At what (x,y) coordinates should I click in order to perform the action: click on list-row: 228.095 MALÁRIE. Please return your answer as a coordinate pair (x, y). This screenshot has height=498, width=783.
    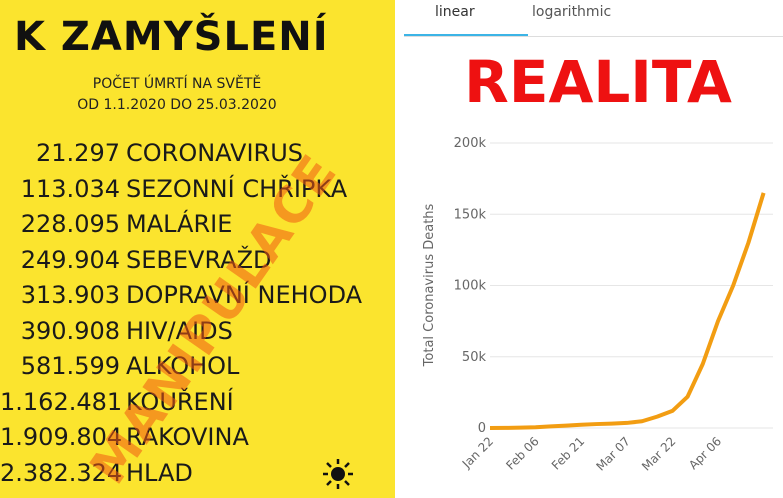
    Looking at the image, I should click on (116, 227).